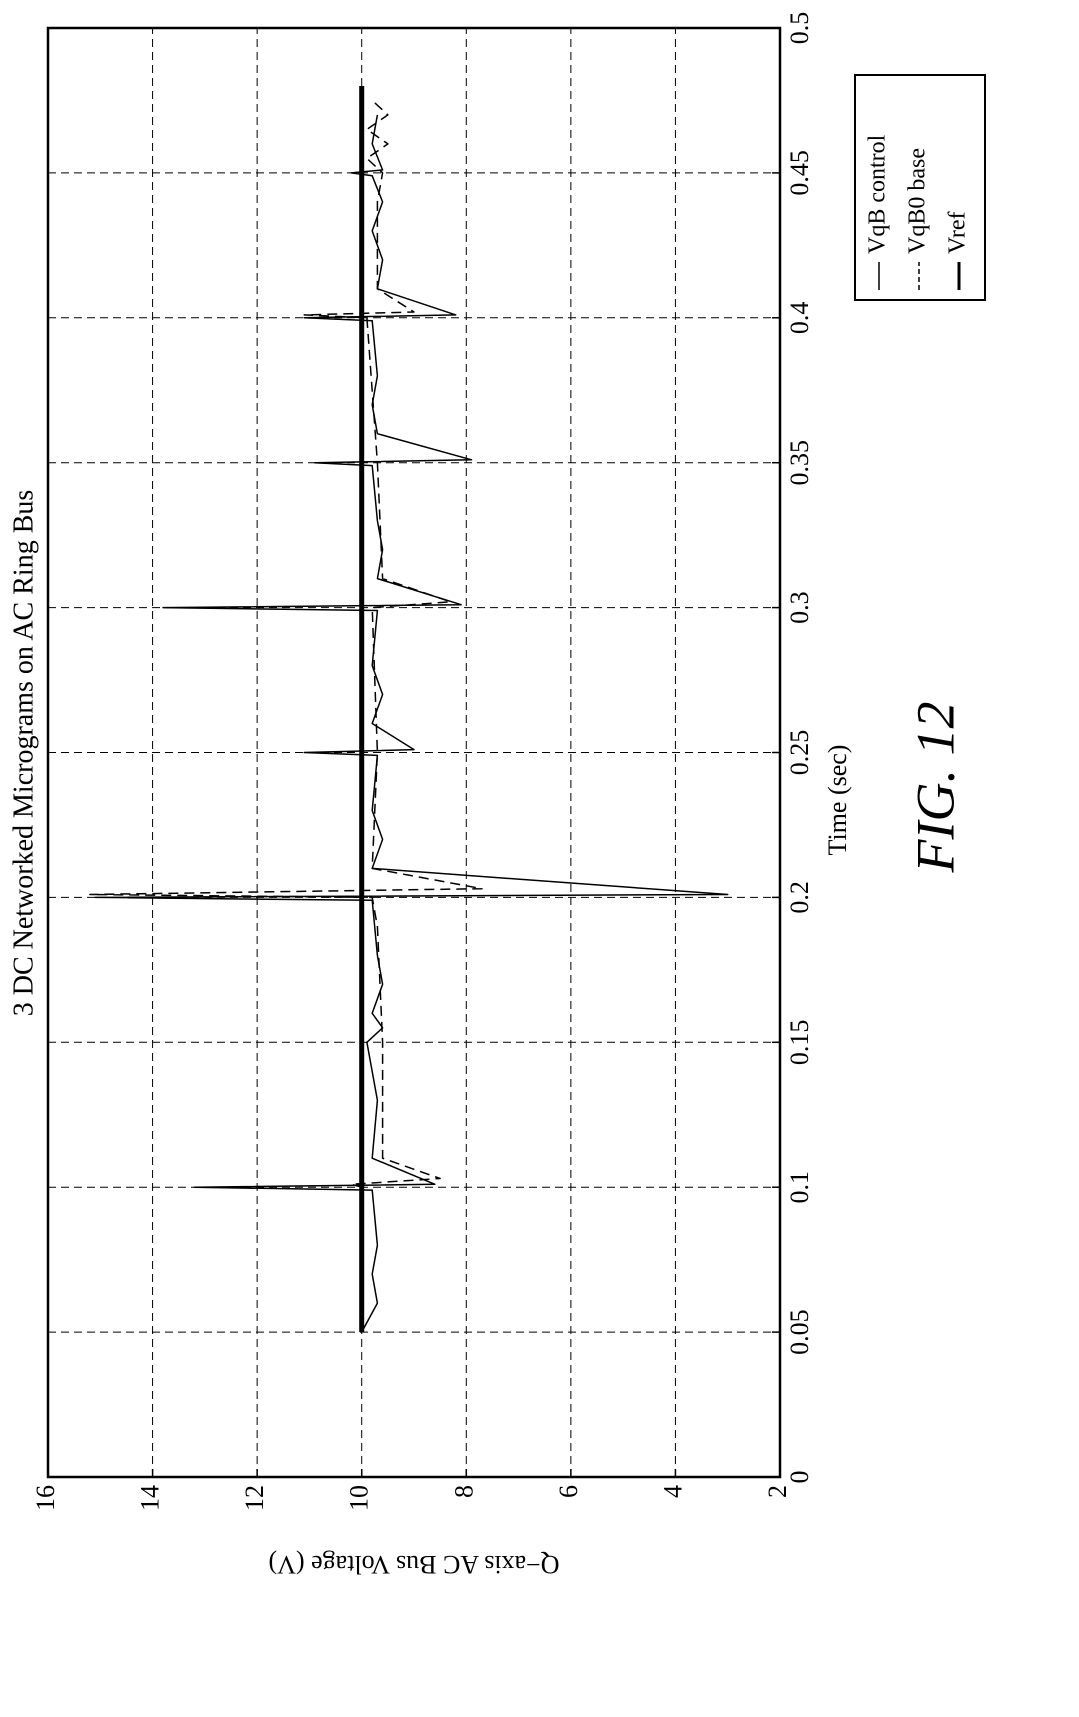 This screenshot has width=1079, height=1717. Describe the element at coordinates (799, 318) in the screenshot. I see `x-tick-label: 0.4` at that location.